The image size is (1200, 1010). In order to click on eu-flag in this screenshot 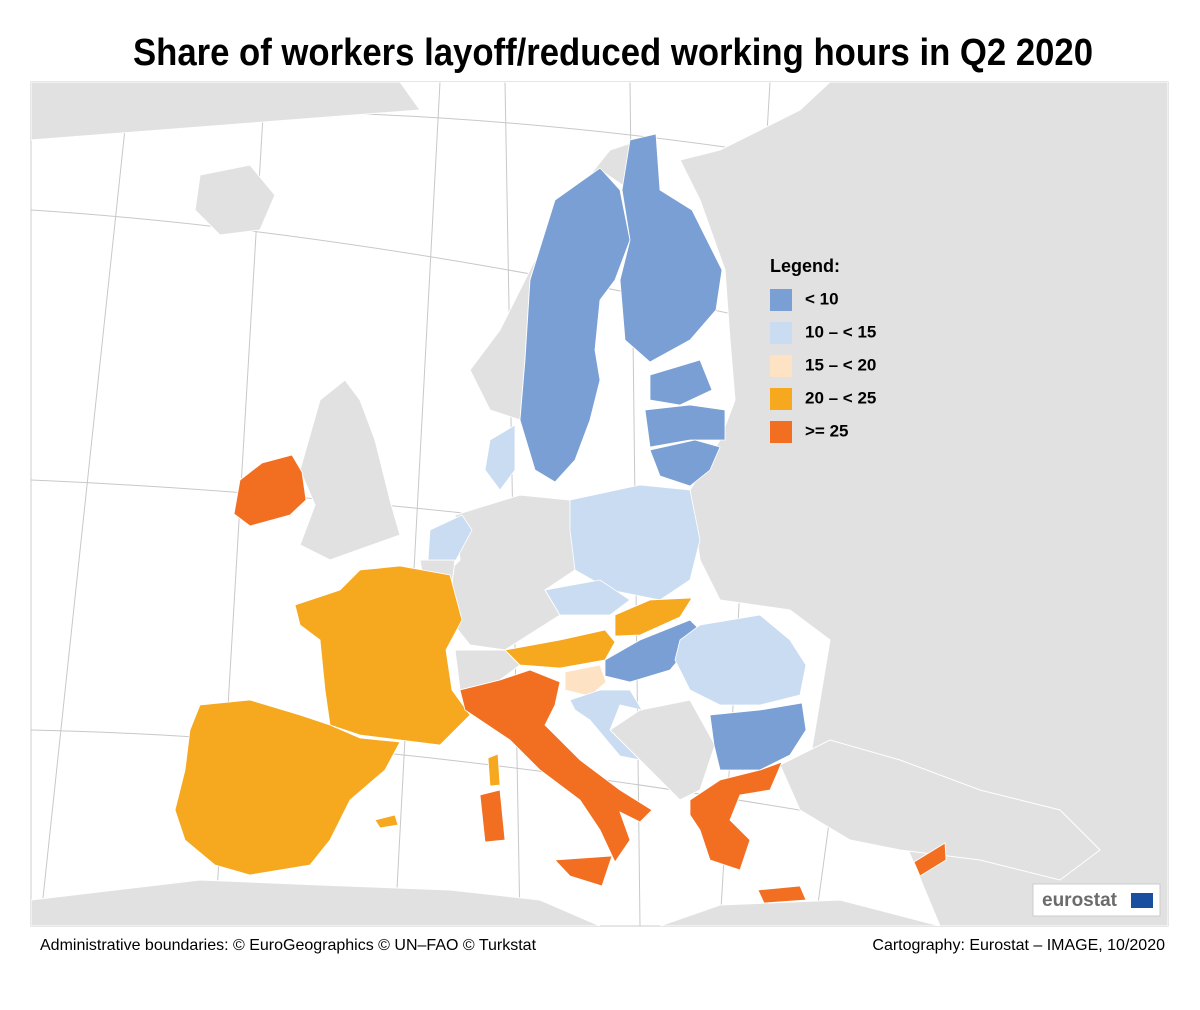, I will do `click(1142, 900)`.